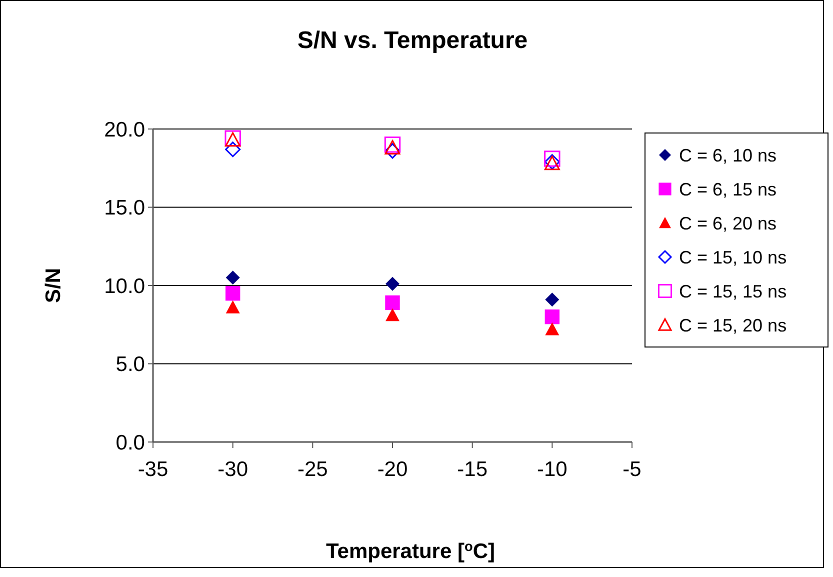  Describe the element at coordinates (733, 291) in the screenshot. I see `legend-label: C = 15, 15 ns` at that location.